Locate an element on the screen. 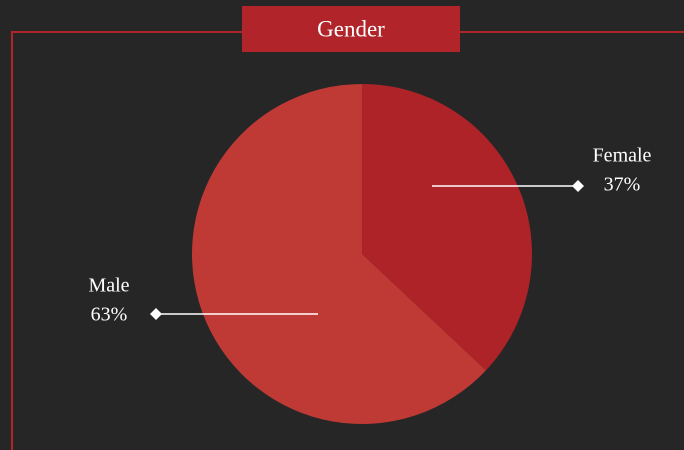 This screenshot has height=450, width=684. slice-value-label: 63% is located at coordinates (109, 315).